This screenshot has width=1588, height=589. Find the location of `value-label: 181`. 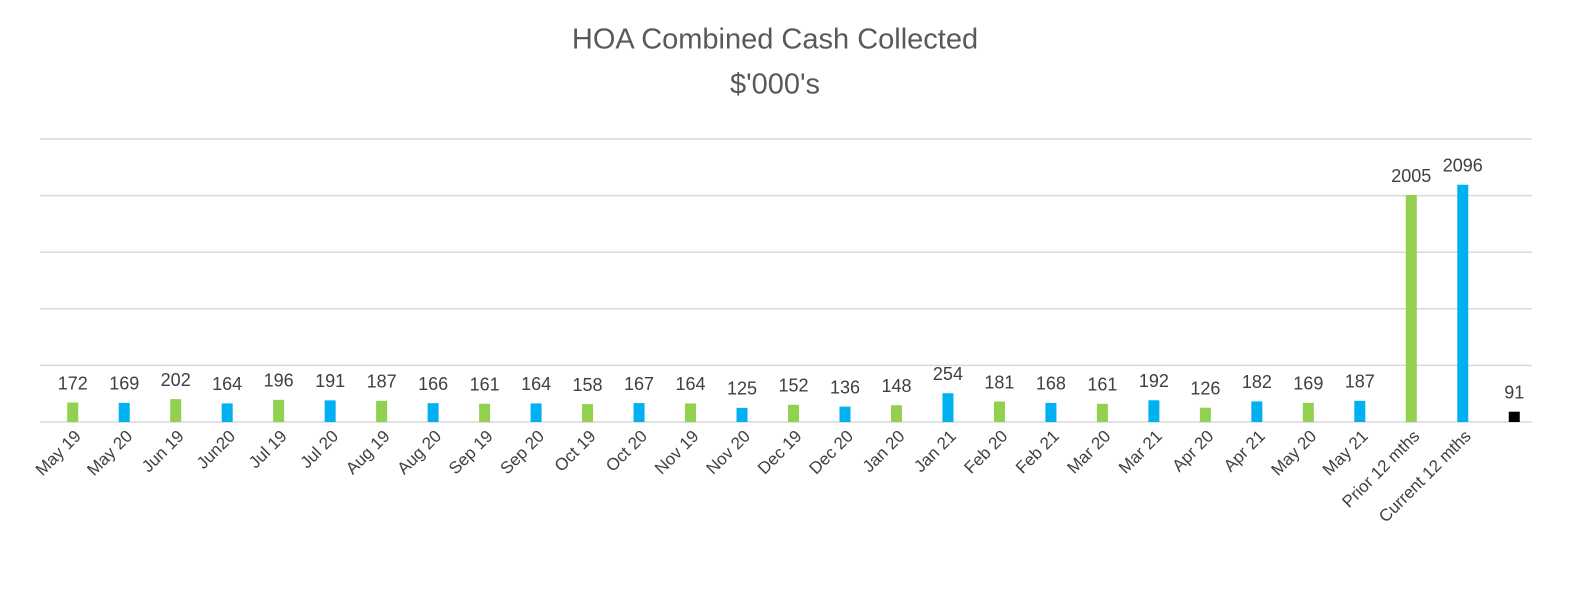

value-label: 181 is located at coordinates (999, 382).